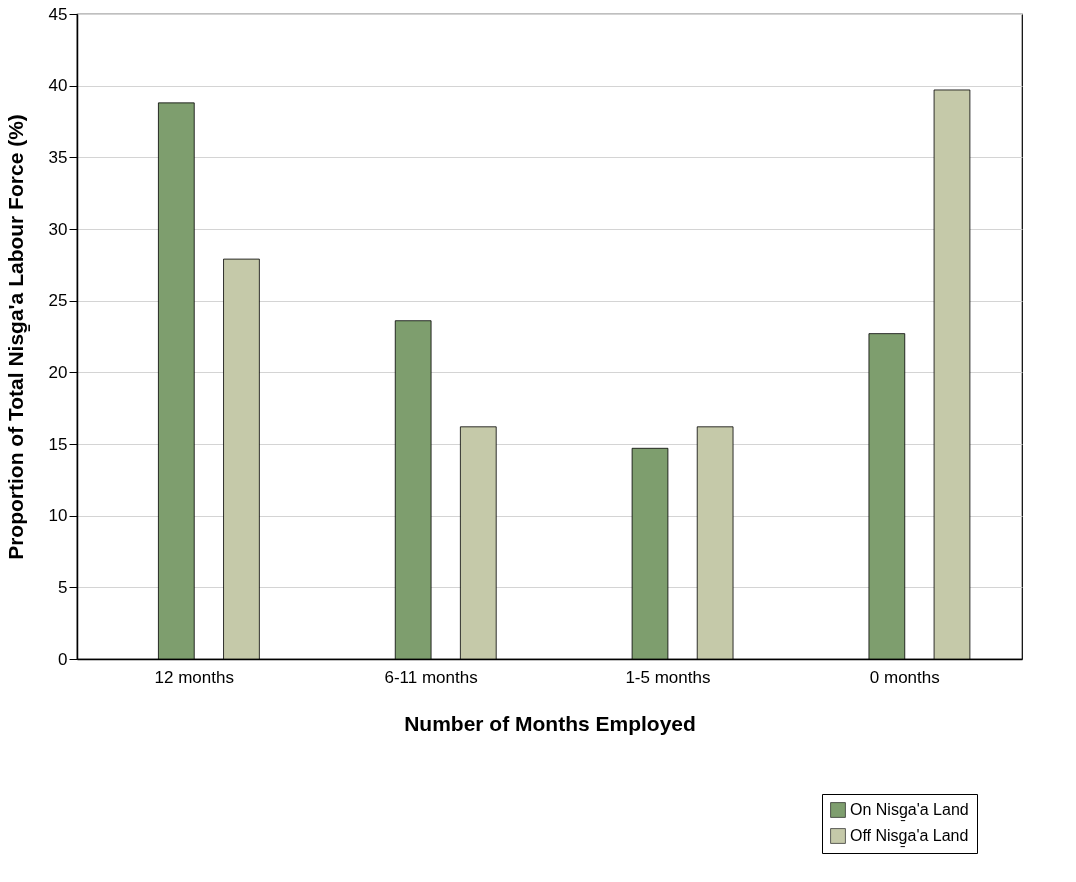  Describe the element at coordinates (194, 677) in the screenshot. I see `x-tick-label: 12 months` at that location.